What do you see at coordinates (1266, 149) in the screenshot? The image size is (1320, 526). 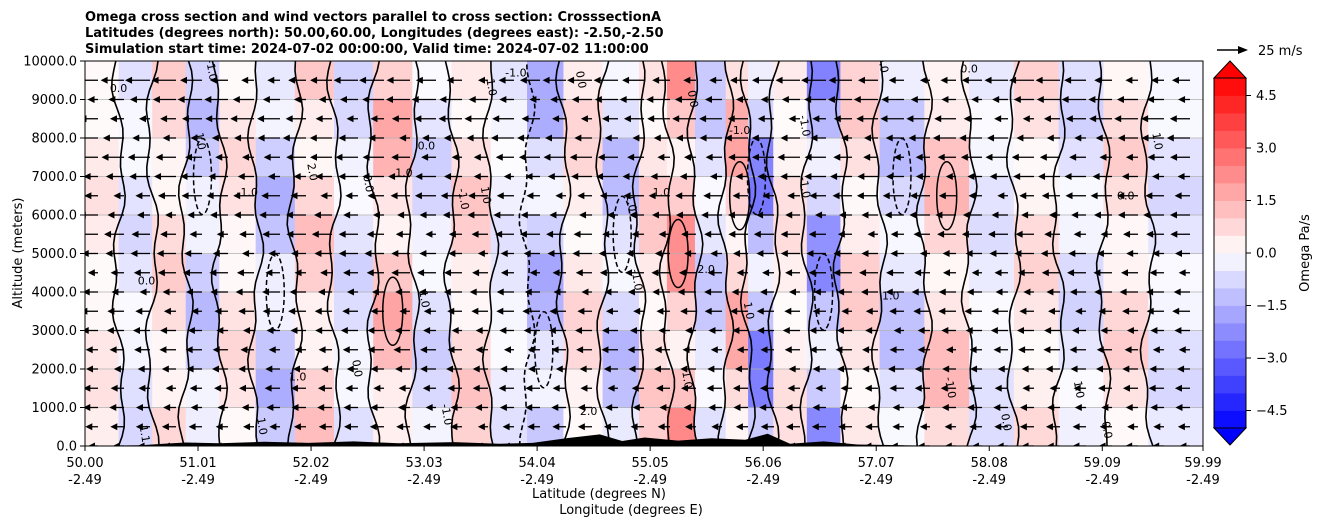 I see `colorbar-tick-label: 3.0` at bounding box center [1266, 149].